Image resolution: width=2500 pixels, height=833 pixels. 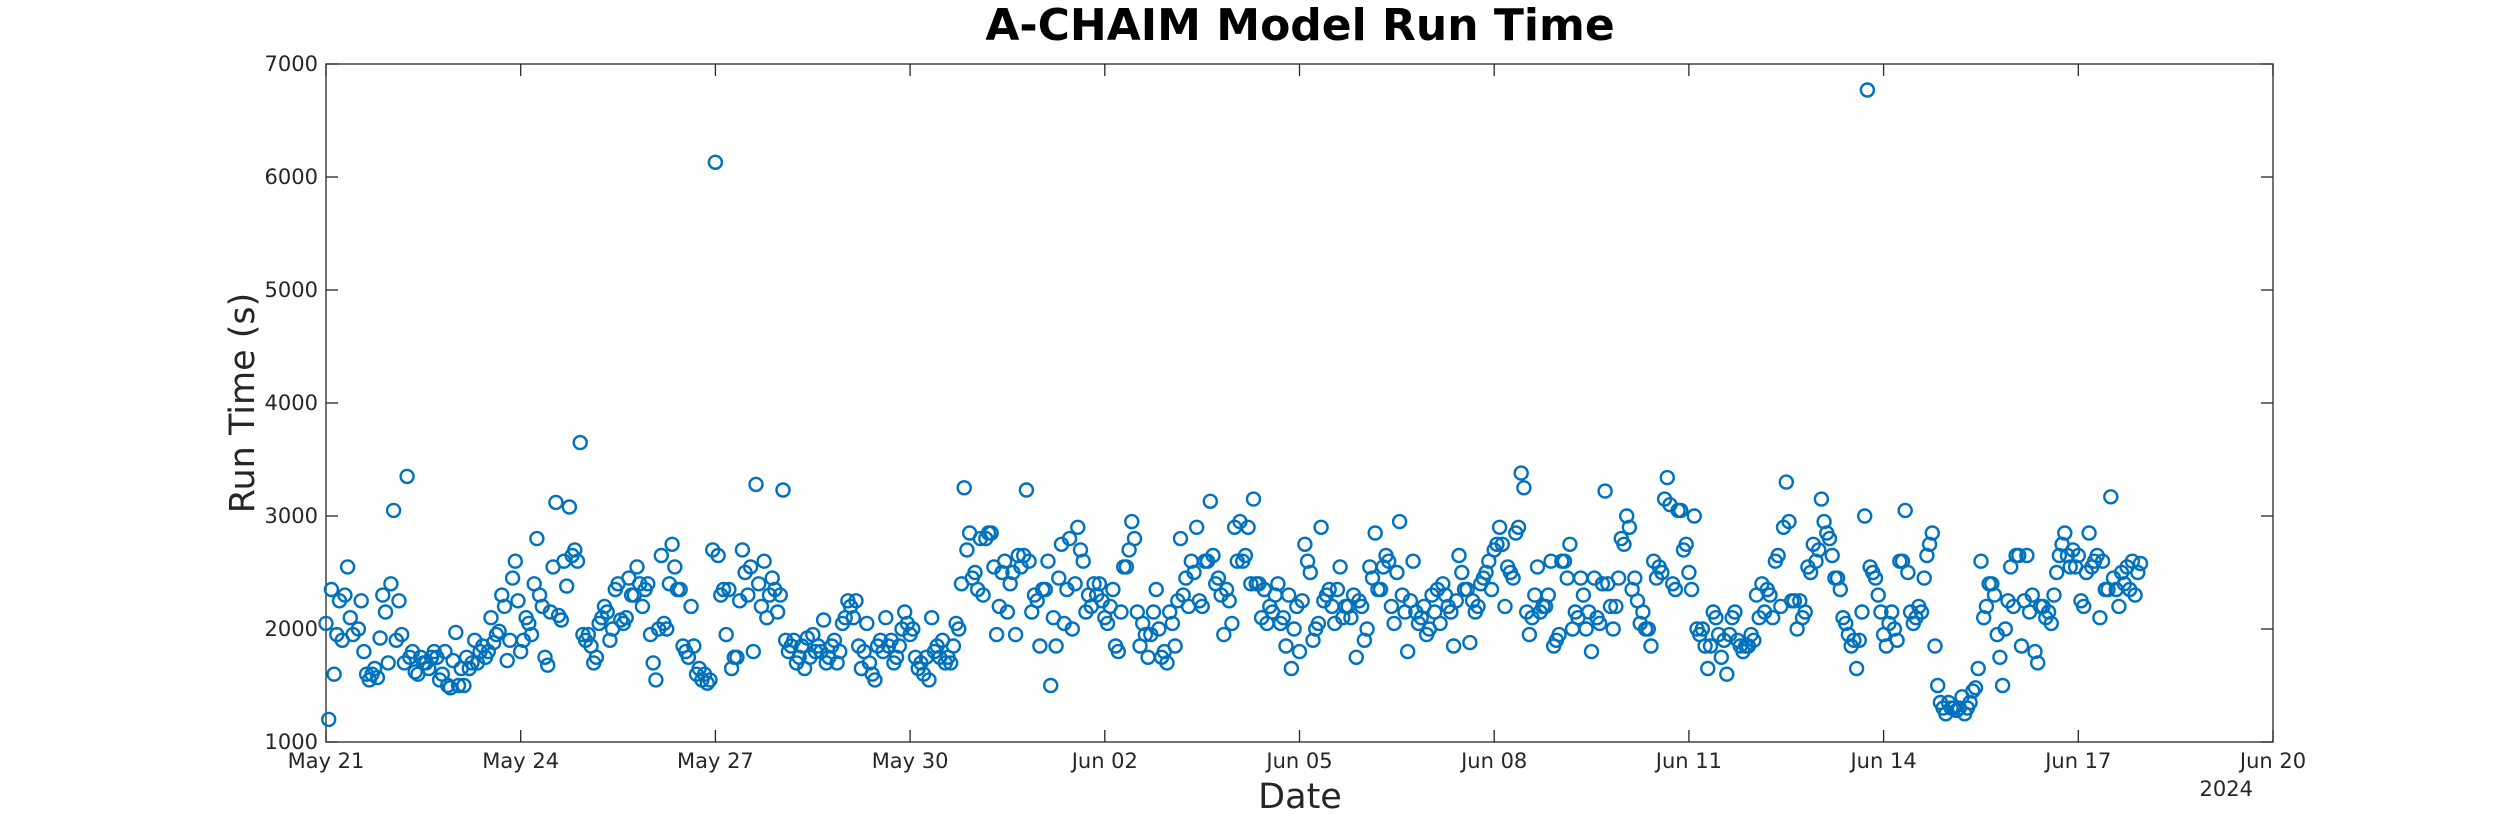 I want to click on x-tick-label: Jun 02, so click(x=1104, y=761).